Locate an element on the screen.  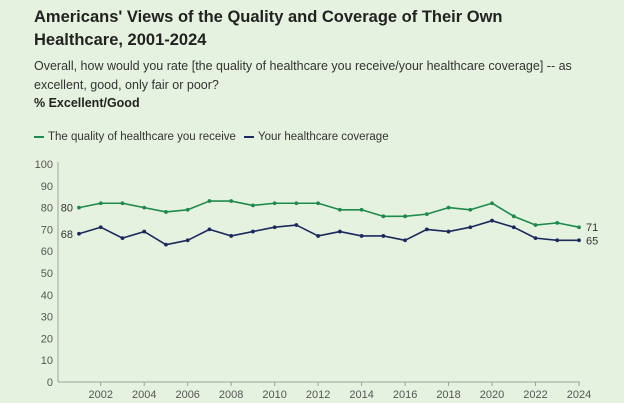
y-tick-label: 80 is located at coordinates (47, 209).